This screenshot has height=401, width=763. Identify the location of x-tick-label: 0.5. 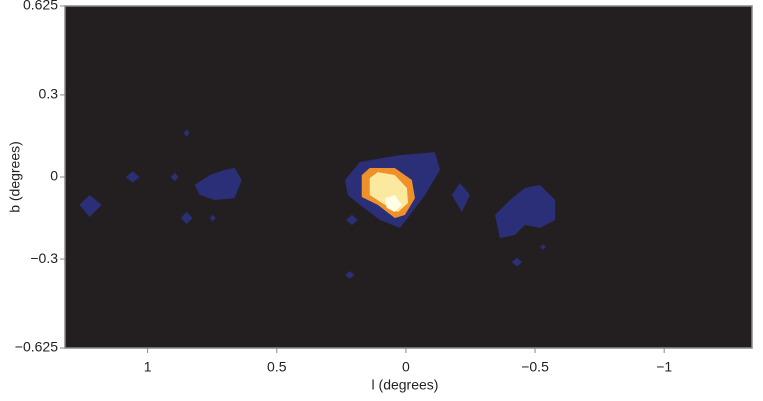
(277, 367).